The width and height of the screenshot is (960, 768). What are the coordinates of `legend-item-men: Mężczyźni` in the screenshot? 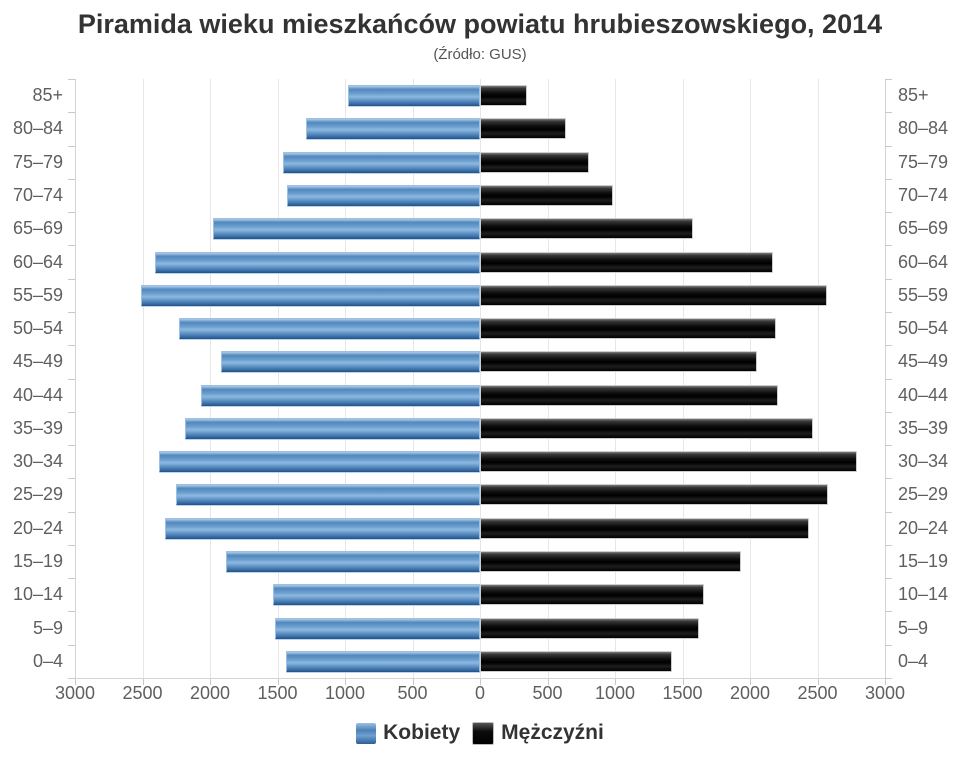 It's located at (538, 733).